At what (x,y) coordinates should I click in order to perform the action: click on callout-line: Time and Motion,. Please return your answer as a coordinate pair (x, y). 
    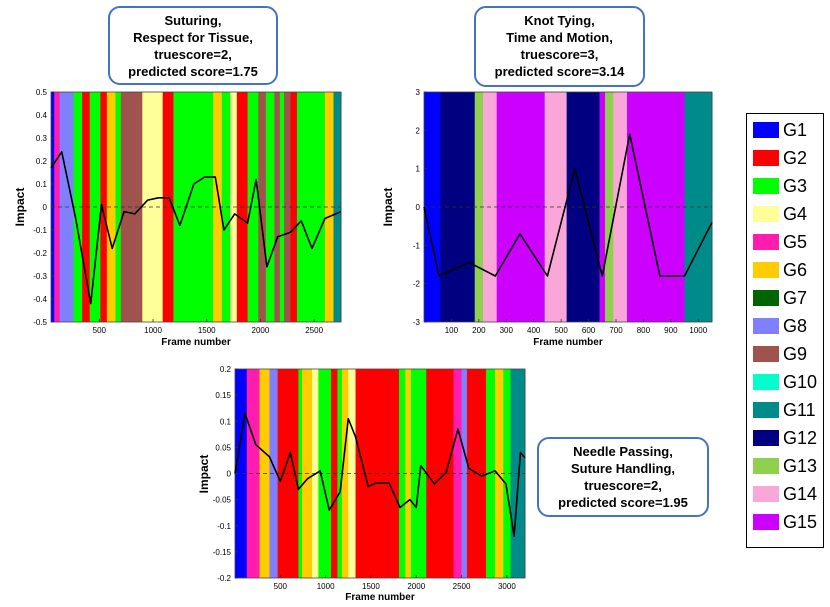
    Looking at the image, I should click on (559, 37).